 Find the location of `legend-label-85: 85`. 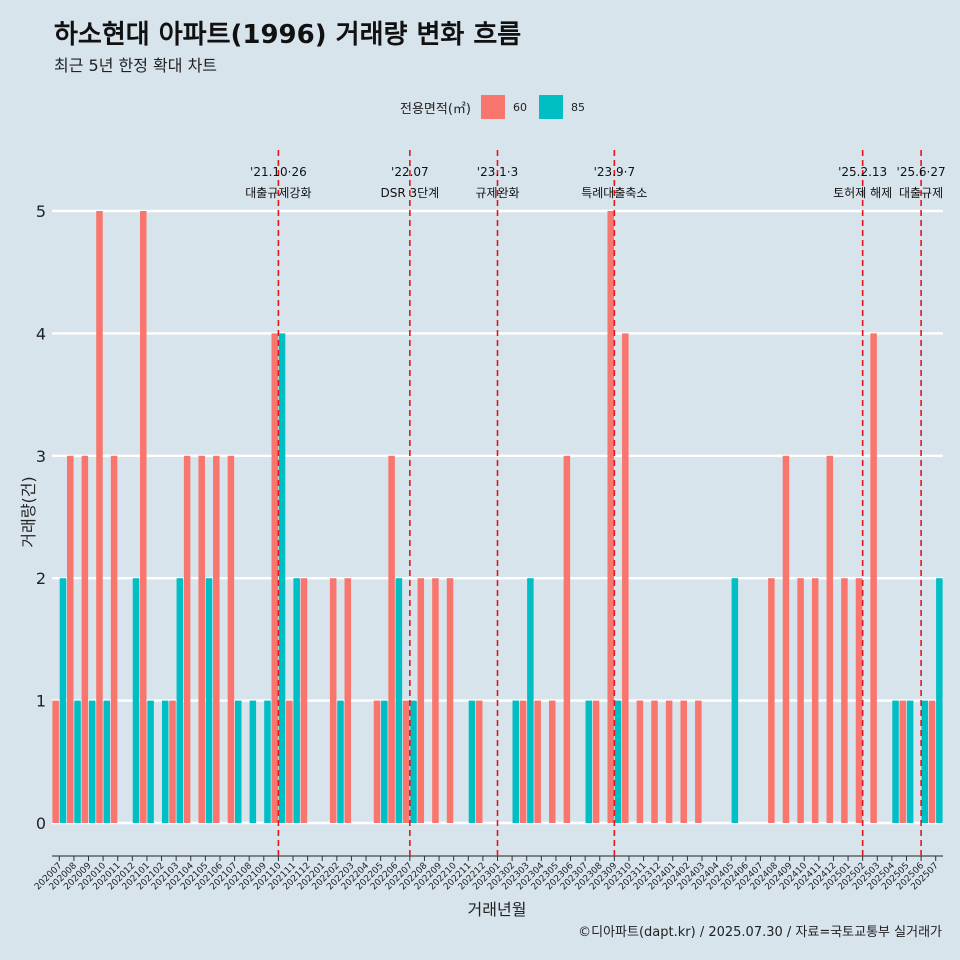

legend-label-85: 85 is located at coordinates (577, 107).